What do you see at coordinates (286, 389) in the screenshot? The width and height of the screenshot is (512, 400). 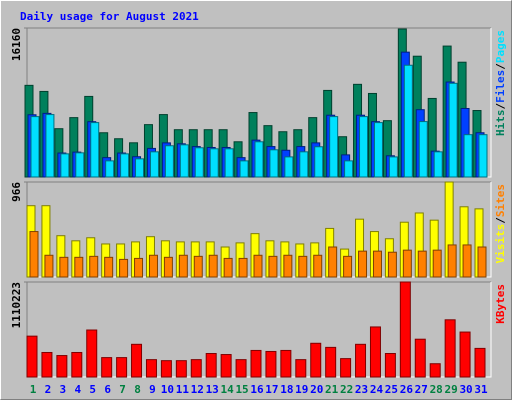 I see `x-tick-label: 18` at bounding box center [286, 389].